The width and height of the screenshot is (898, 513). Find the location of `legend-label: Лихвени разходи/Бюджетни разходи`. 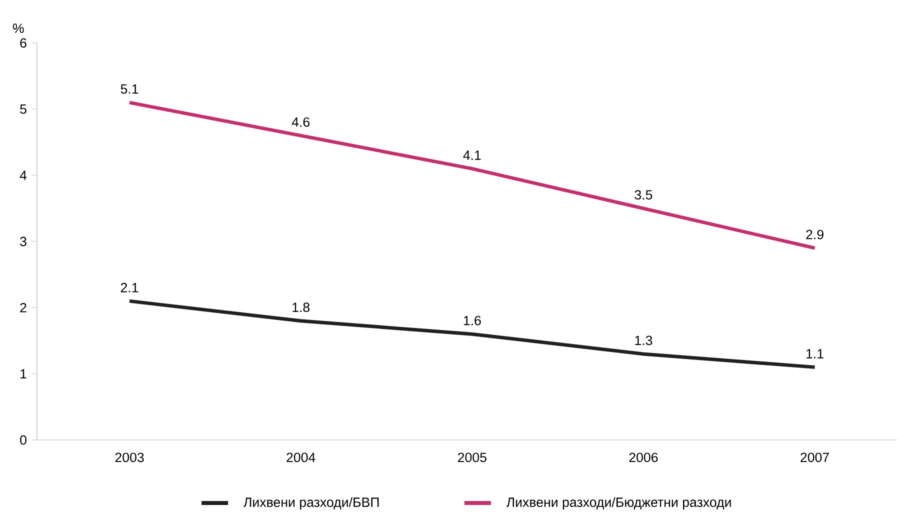

legend-label: Лихвени разходи/Бюджетни разходи is located at coordinates (618, 503).